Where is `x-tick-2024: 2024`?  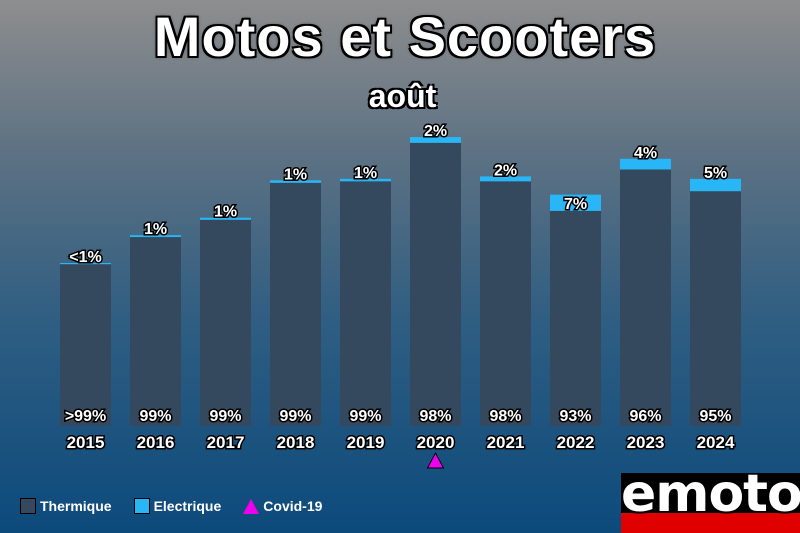
x-tick-2024: 2024 is located at coordinates (716, 442).